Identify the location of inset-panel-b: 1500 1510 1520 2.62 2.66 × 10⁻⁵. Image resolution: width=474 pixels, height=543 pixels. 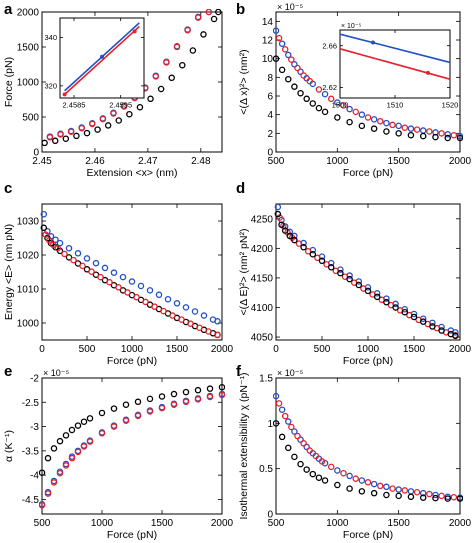
(390, 66).